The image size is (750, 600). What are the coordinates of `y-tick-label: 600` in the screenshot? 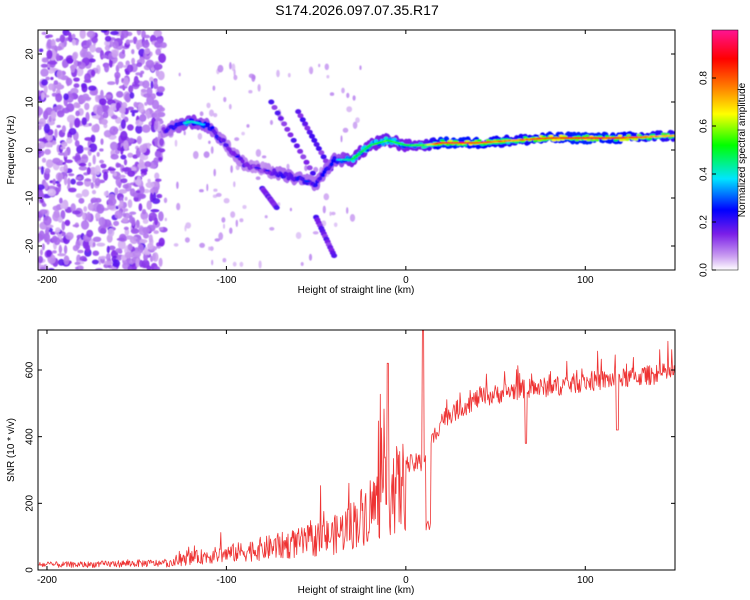 It's located at (30, 369).